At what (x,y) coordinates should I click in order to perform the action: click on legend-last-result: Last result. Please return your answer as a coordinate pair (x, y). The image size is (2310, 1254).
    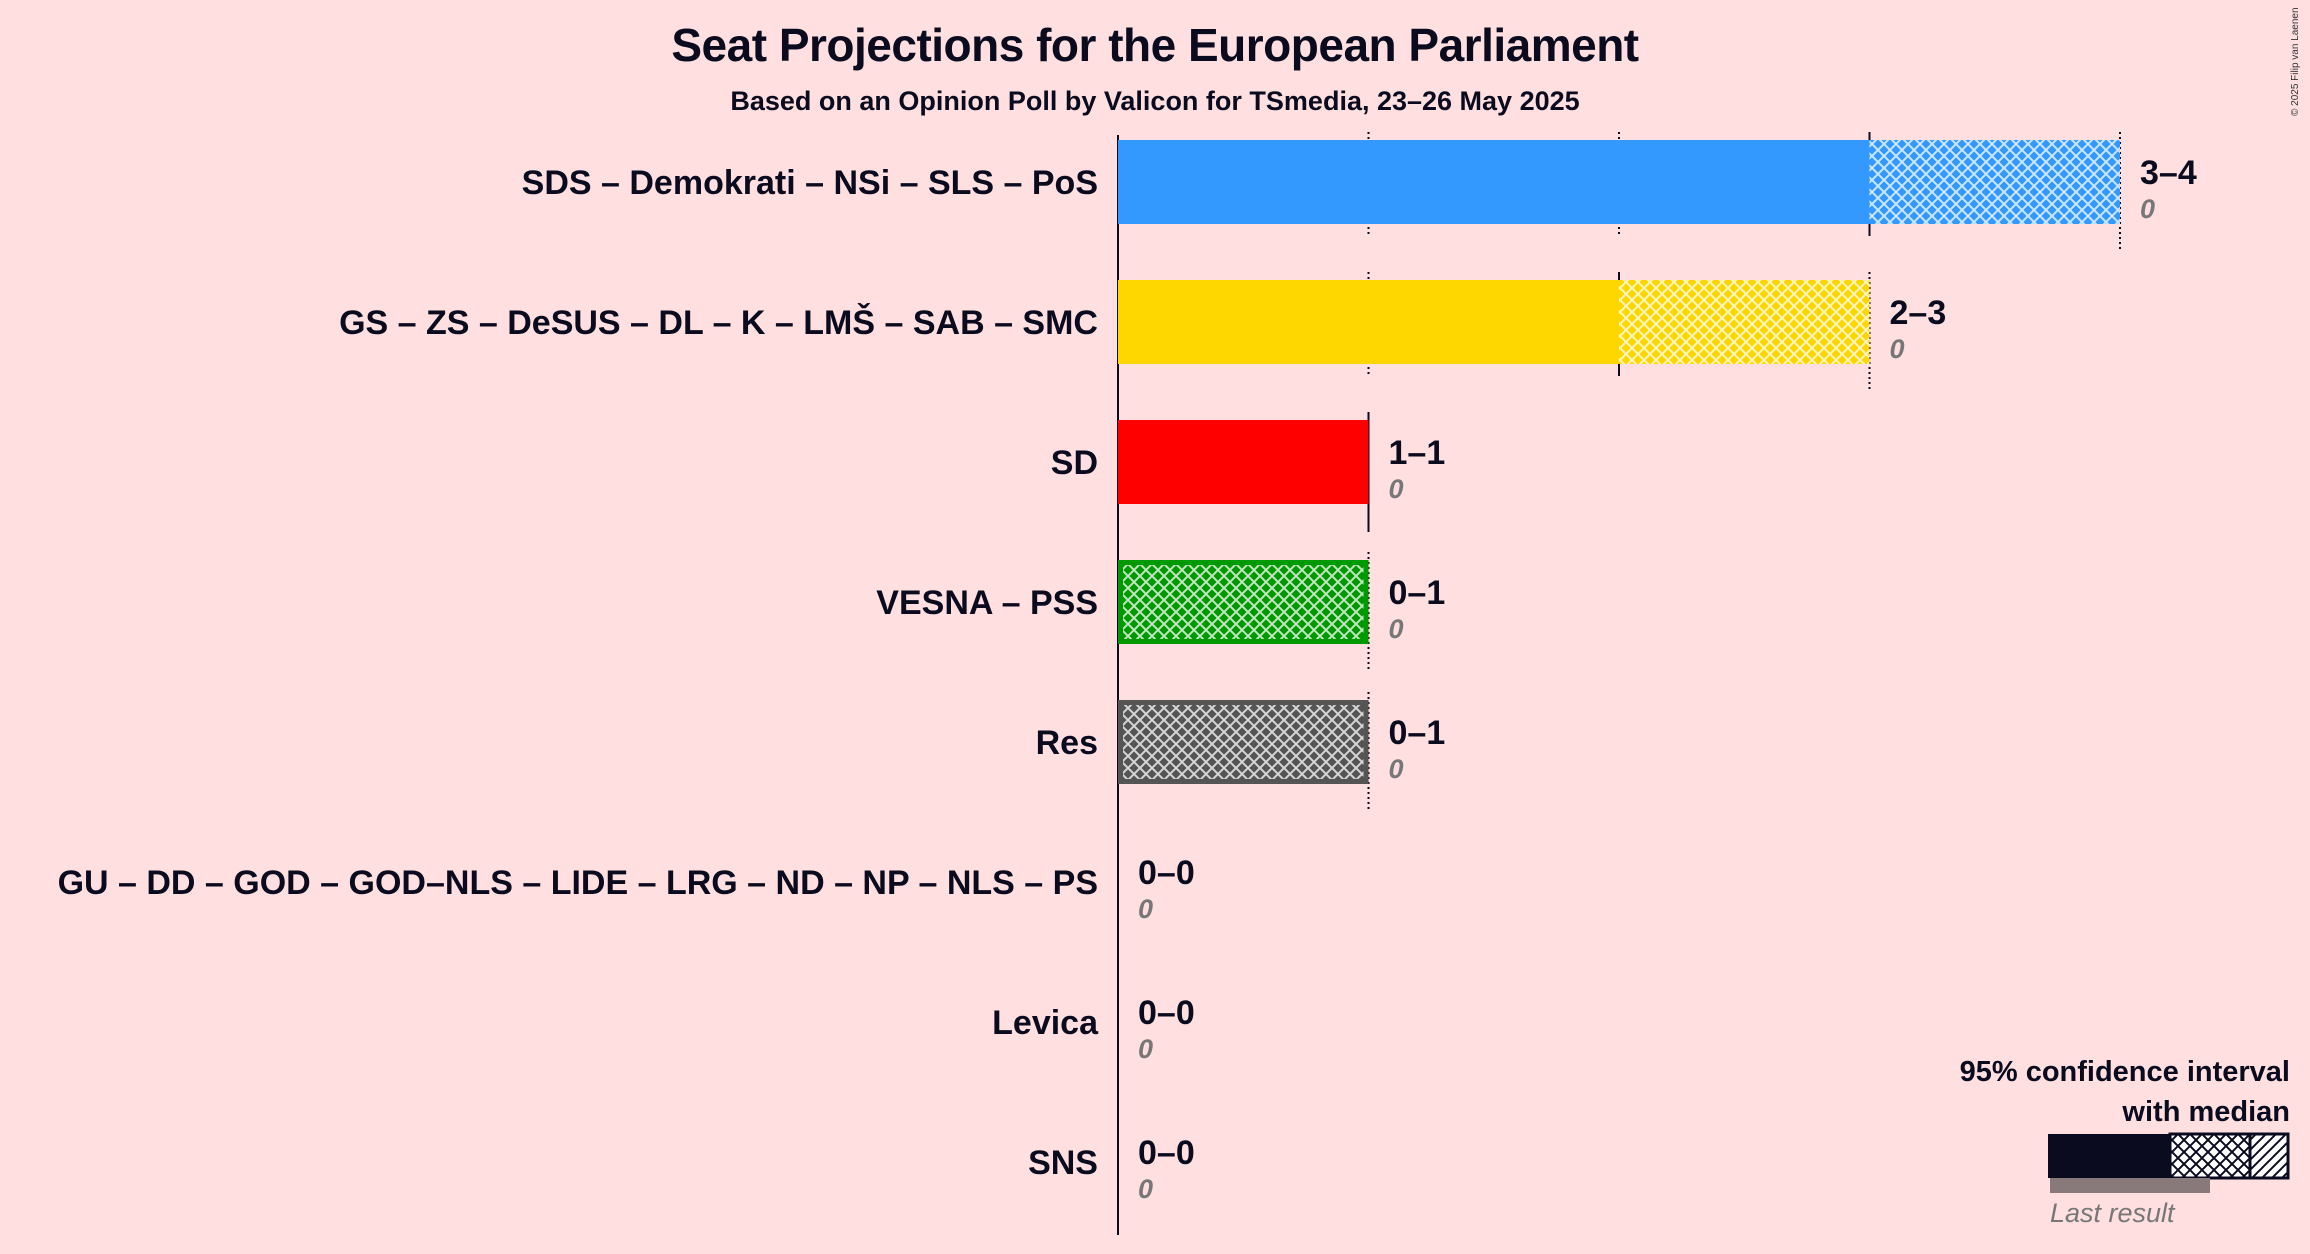
    Looking at the image, I should click on (2112, 1213).